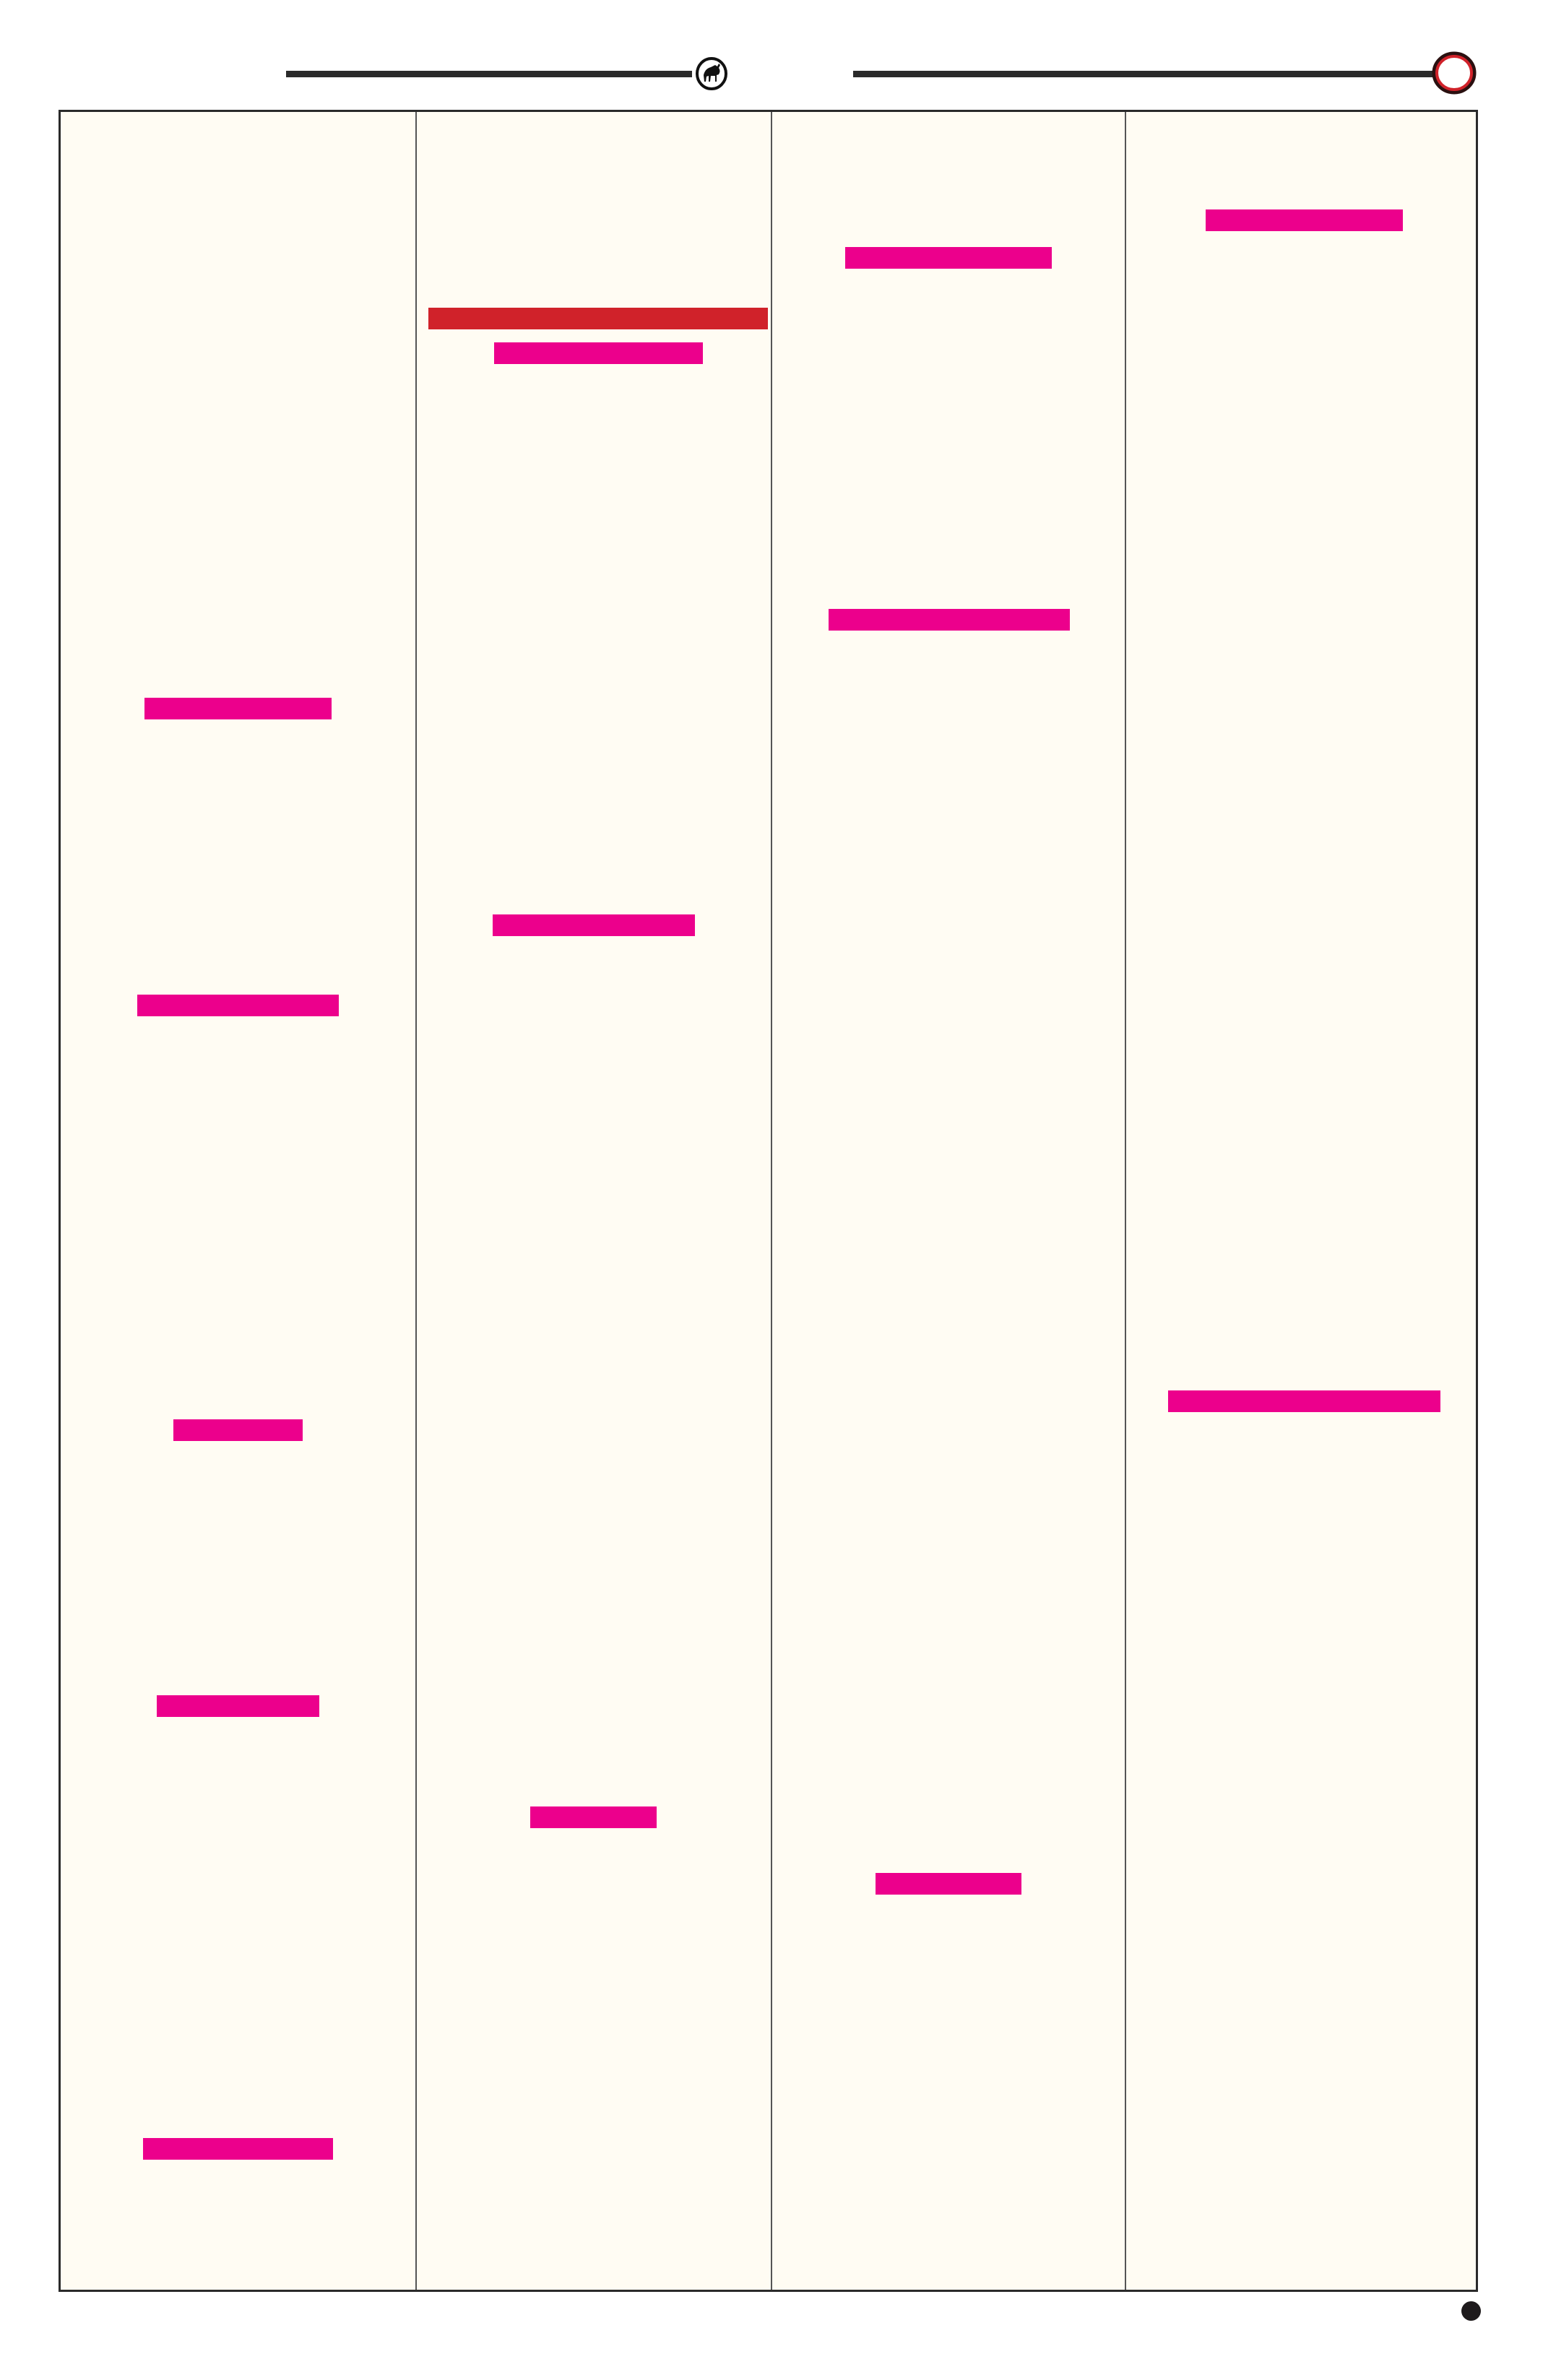 Image resolution: width=1543 pixels, height=2380 pixels. I want to click on header-rule-right, so click(1144, 74).